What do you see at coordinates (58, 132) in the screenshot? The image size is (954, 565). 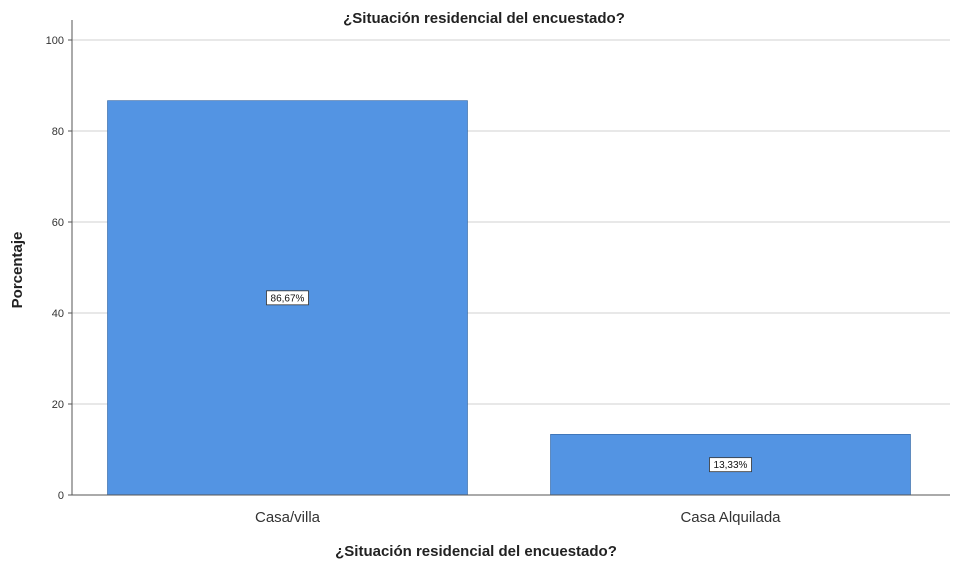 I see `y-tick-label: 80` at bounding box center [58, 132].